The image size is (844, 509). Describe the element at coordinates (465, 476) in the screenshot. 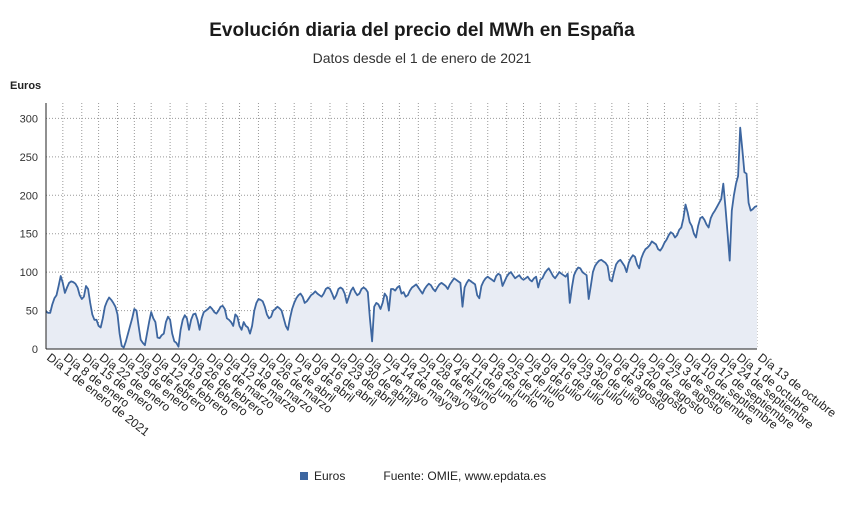

I see `source-note: Fuente: OMIE, www.epdata.es` at that location.